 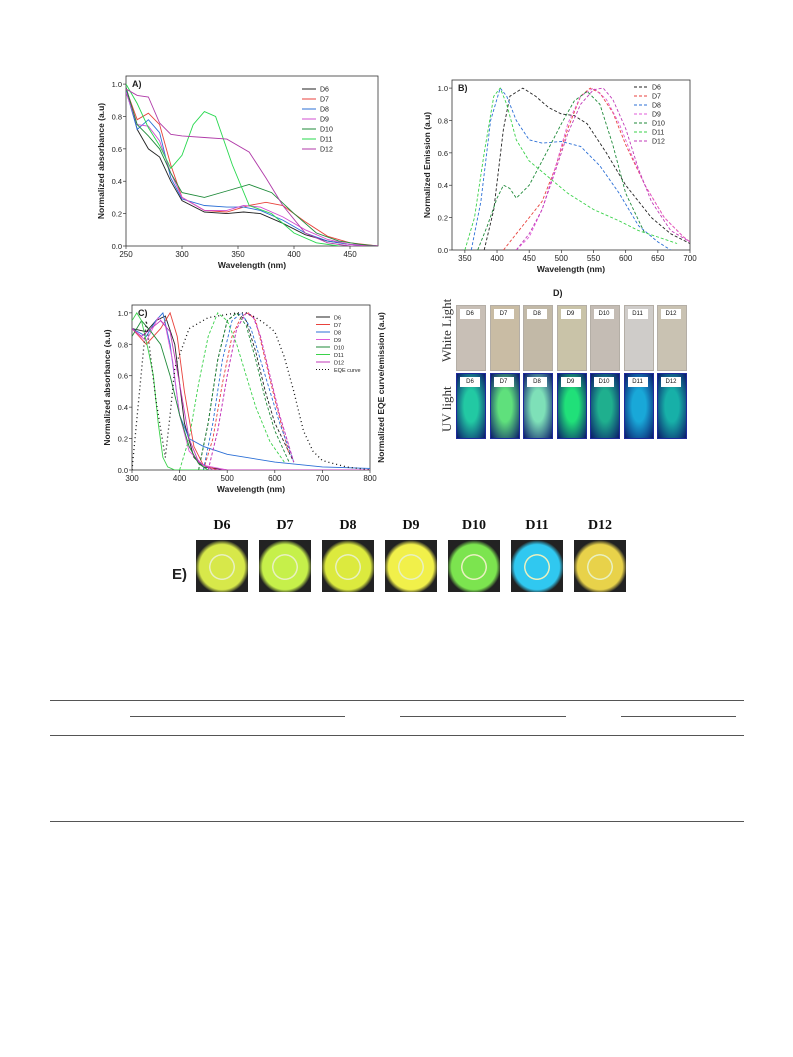 I want to click on vial-label-d9: D9, so click(x=570, y=382).